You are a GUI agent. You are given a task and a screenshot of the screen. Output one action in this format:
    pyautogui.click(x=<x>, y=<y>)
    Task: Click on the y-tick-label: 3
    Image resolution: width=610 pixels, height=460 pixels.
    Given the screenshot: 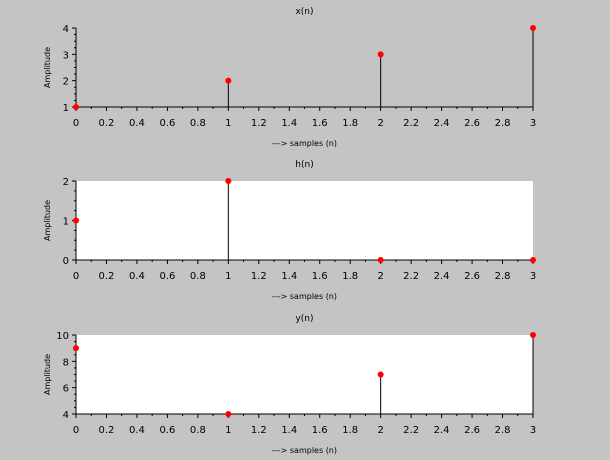 What is the action you would take?
    pyautogui.click(x=66, y=55)
    